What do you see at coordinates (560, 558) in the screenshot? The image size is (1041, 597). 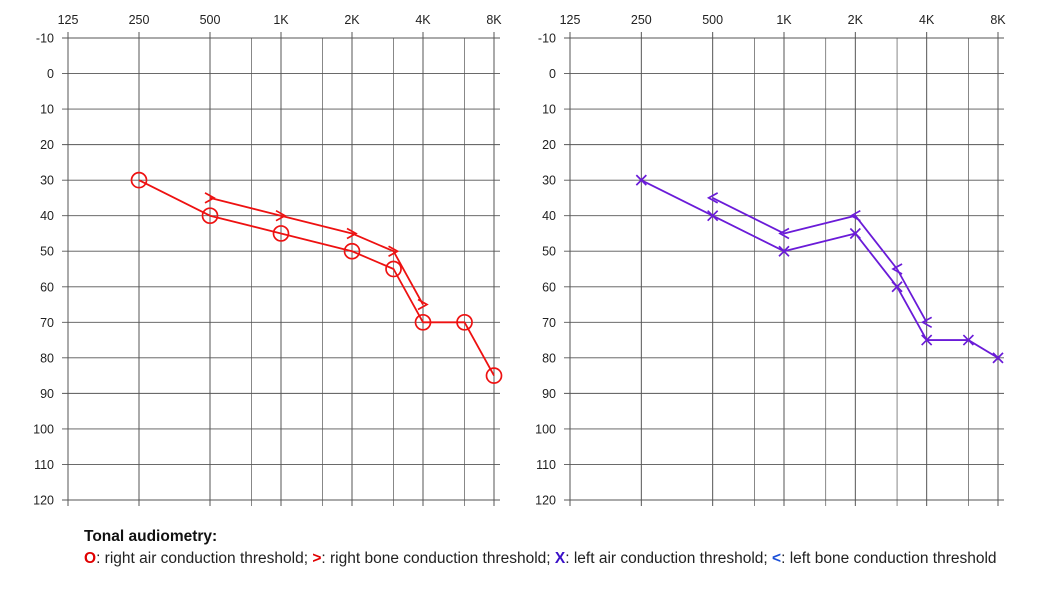 I see `legend-left-air-symbol: X` at bounding box center [560, 558].